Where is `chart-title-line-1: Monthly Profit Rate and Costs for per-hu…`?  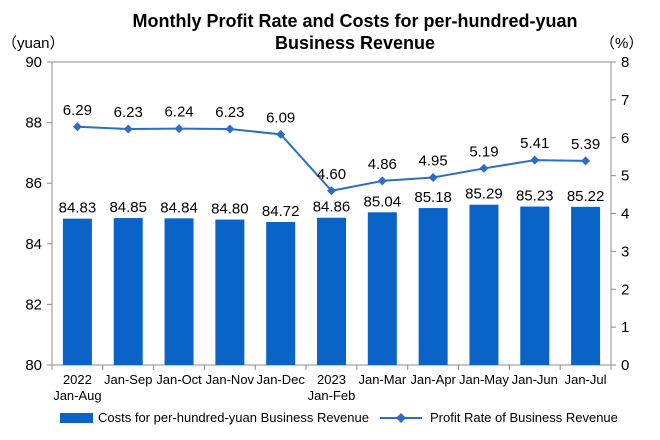 chart-title-line-1: Monthly Profit Rate and Costs for per-hu… is located at coordinates (354, 21).